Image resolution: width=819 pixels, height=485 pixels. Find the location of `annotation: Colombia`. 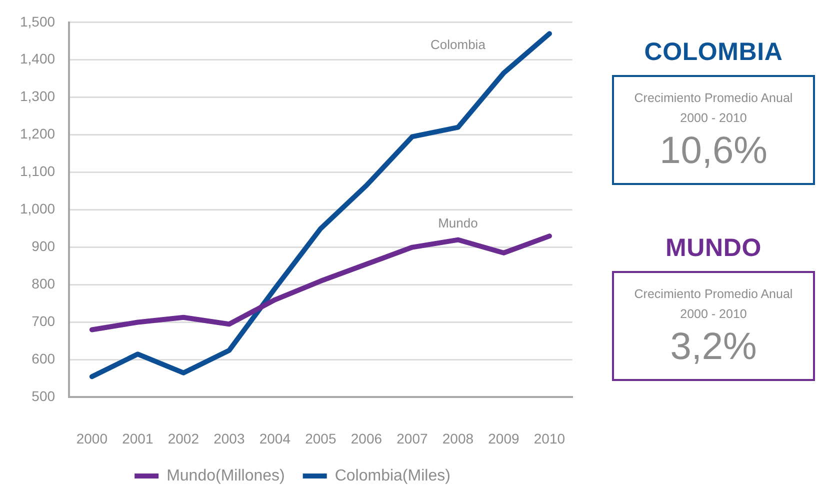

annotation: Colombia is located at coordinates (458, 44).